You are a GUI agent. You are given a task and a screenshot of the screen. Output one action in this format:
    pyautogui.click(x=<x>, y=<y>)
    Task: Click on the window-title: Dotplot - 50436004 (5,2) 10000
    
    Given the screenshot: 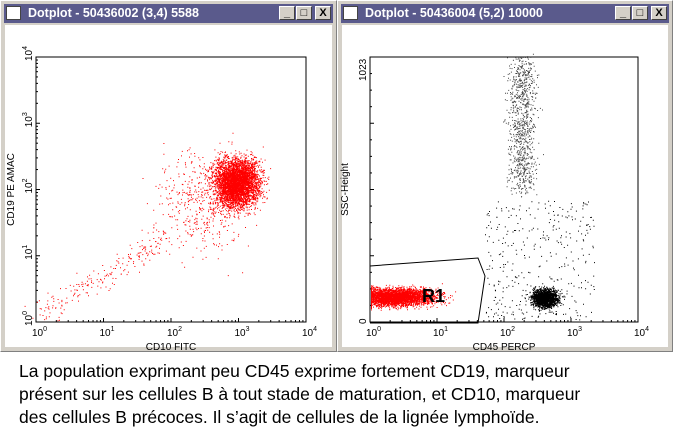 What is the action you would take?
    pyautogui.click(x=454, y=13)
    